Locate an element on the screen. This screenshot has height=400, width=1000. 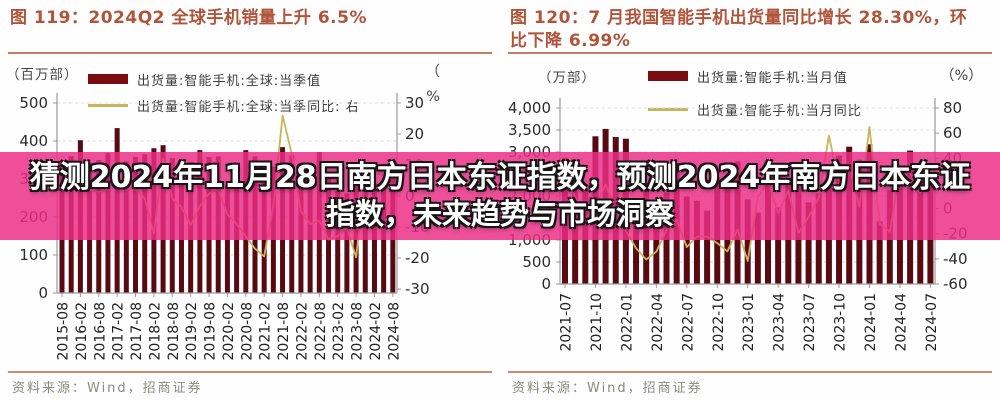
svg-text: 80 is located at coordinates (952, 108).